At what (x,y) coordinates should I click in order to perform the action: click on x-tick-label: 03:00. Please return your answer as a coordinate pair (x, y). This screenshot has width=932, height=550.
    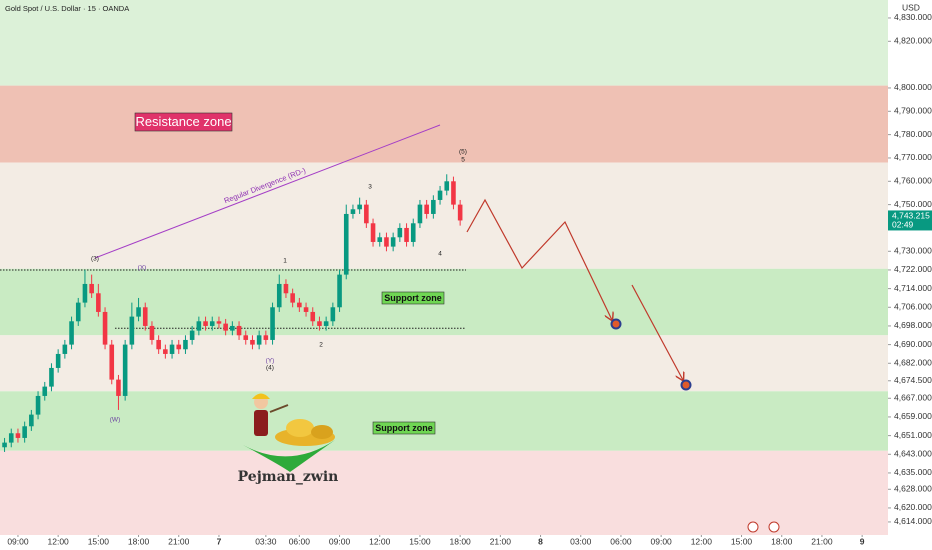
    Looking at the image, I should click on (581, 541).